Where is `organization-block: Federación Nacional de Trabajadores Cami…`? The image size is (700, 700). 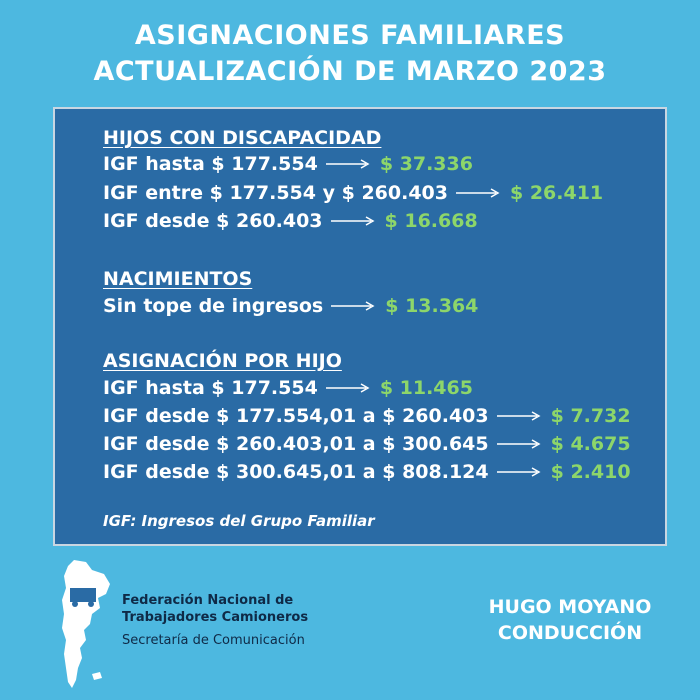 organization-block: Federación Nacional de Trabajadores Cami… is located at coordinates (215, 620).